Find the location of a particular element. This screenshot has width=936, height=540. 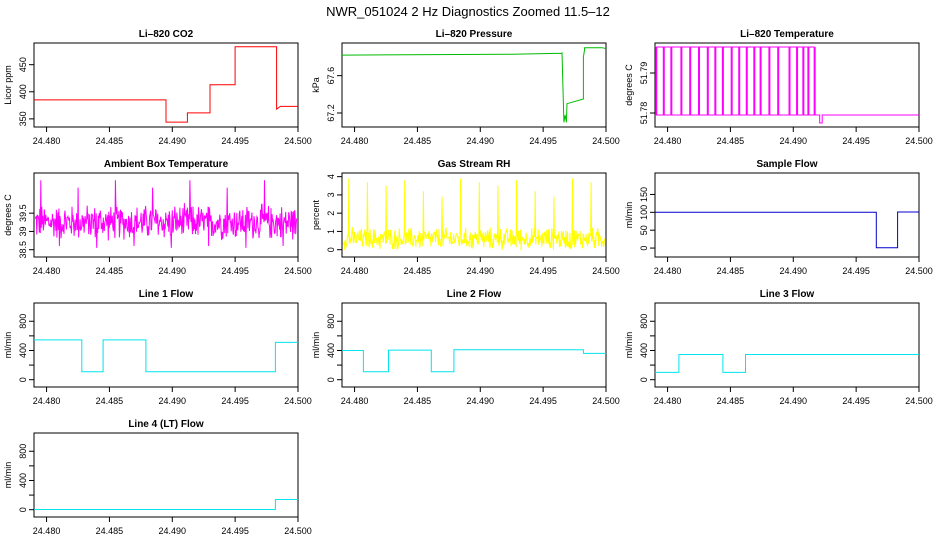

y-tick-label: 67.6 is located at coordinates (331, 76).